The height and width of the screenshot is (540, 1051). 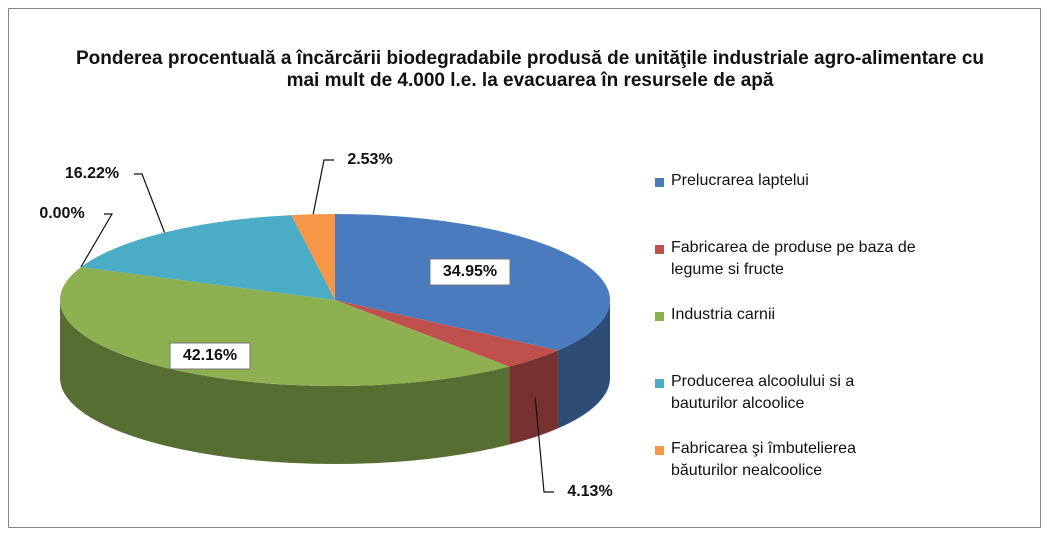 What do you see at coordinates (92, 173) in the screenshot?
I see `data-label: 16.22%` at bounding box center [92, 173].